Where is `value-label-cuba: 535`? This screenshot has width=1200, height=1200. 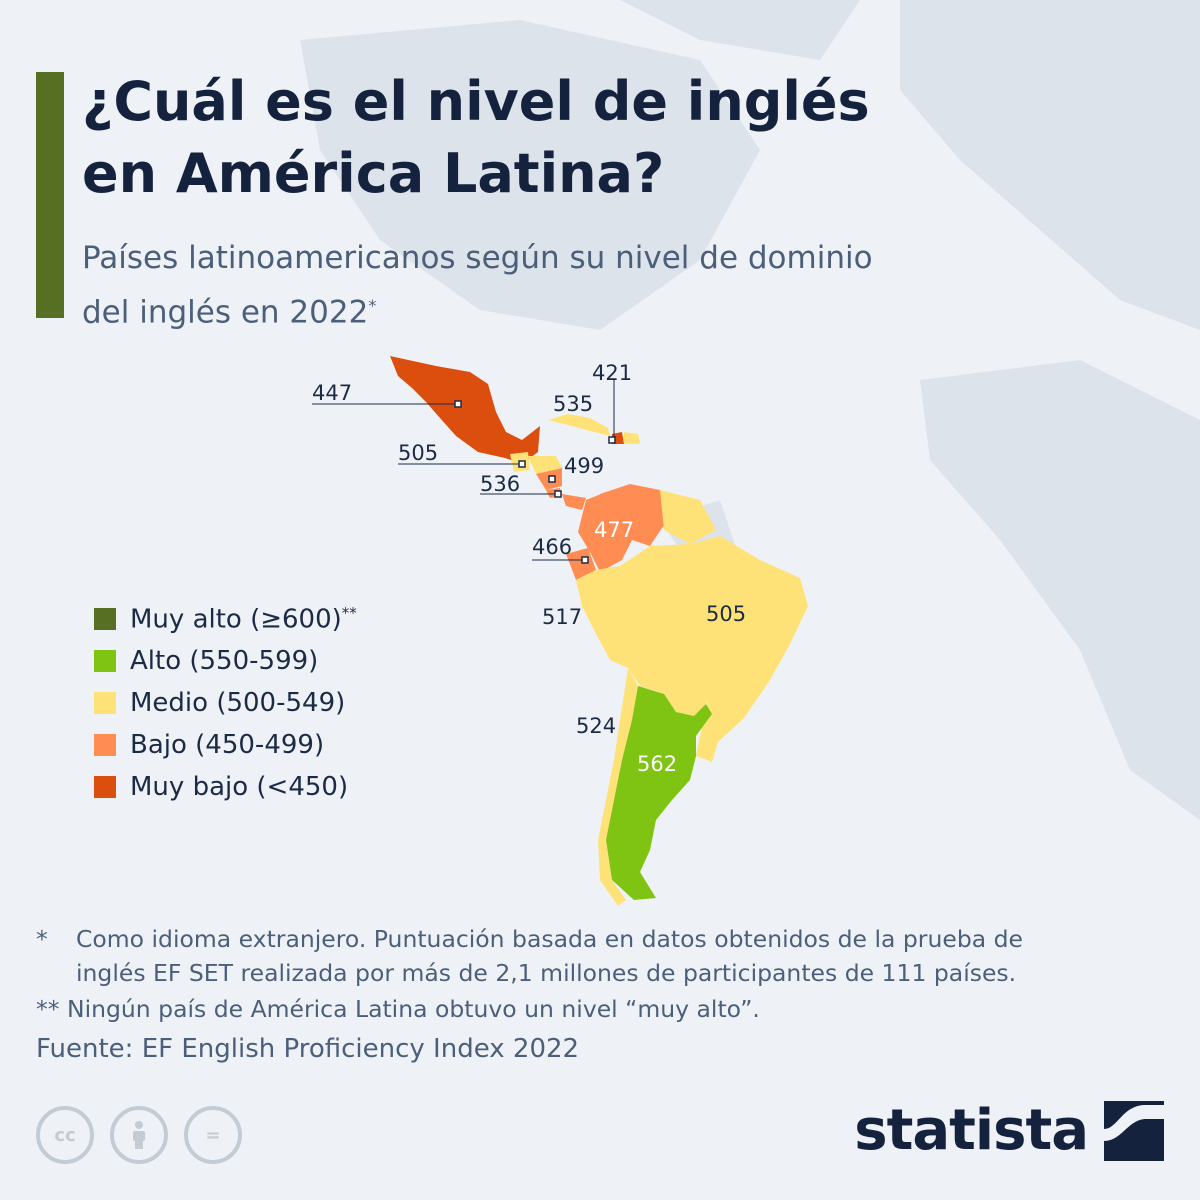
value-label-cuba: 535 is located at coordinates (573, 404).